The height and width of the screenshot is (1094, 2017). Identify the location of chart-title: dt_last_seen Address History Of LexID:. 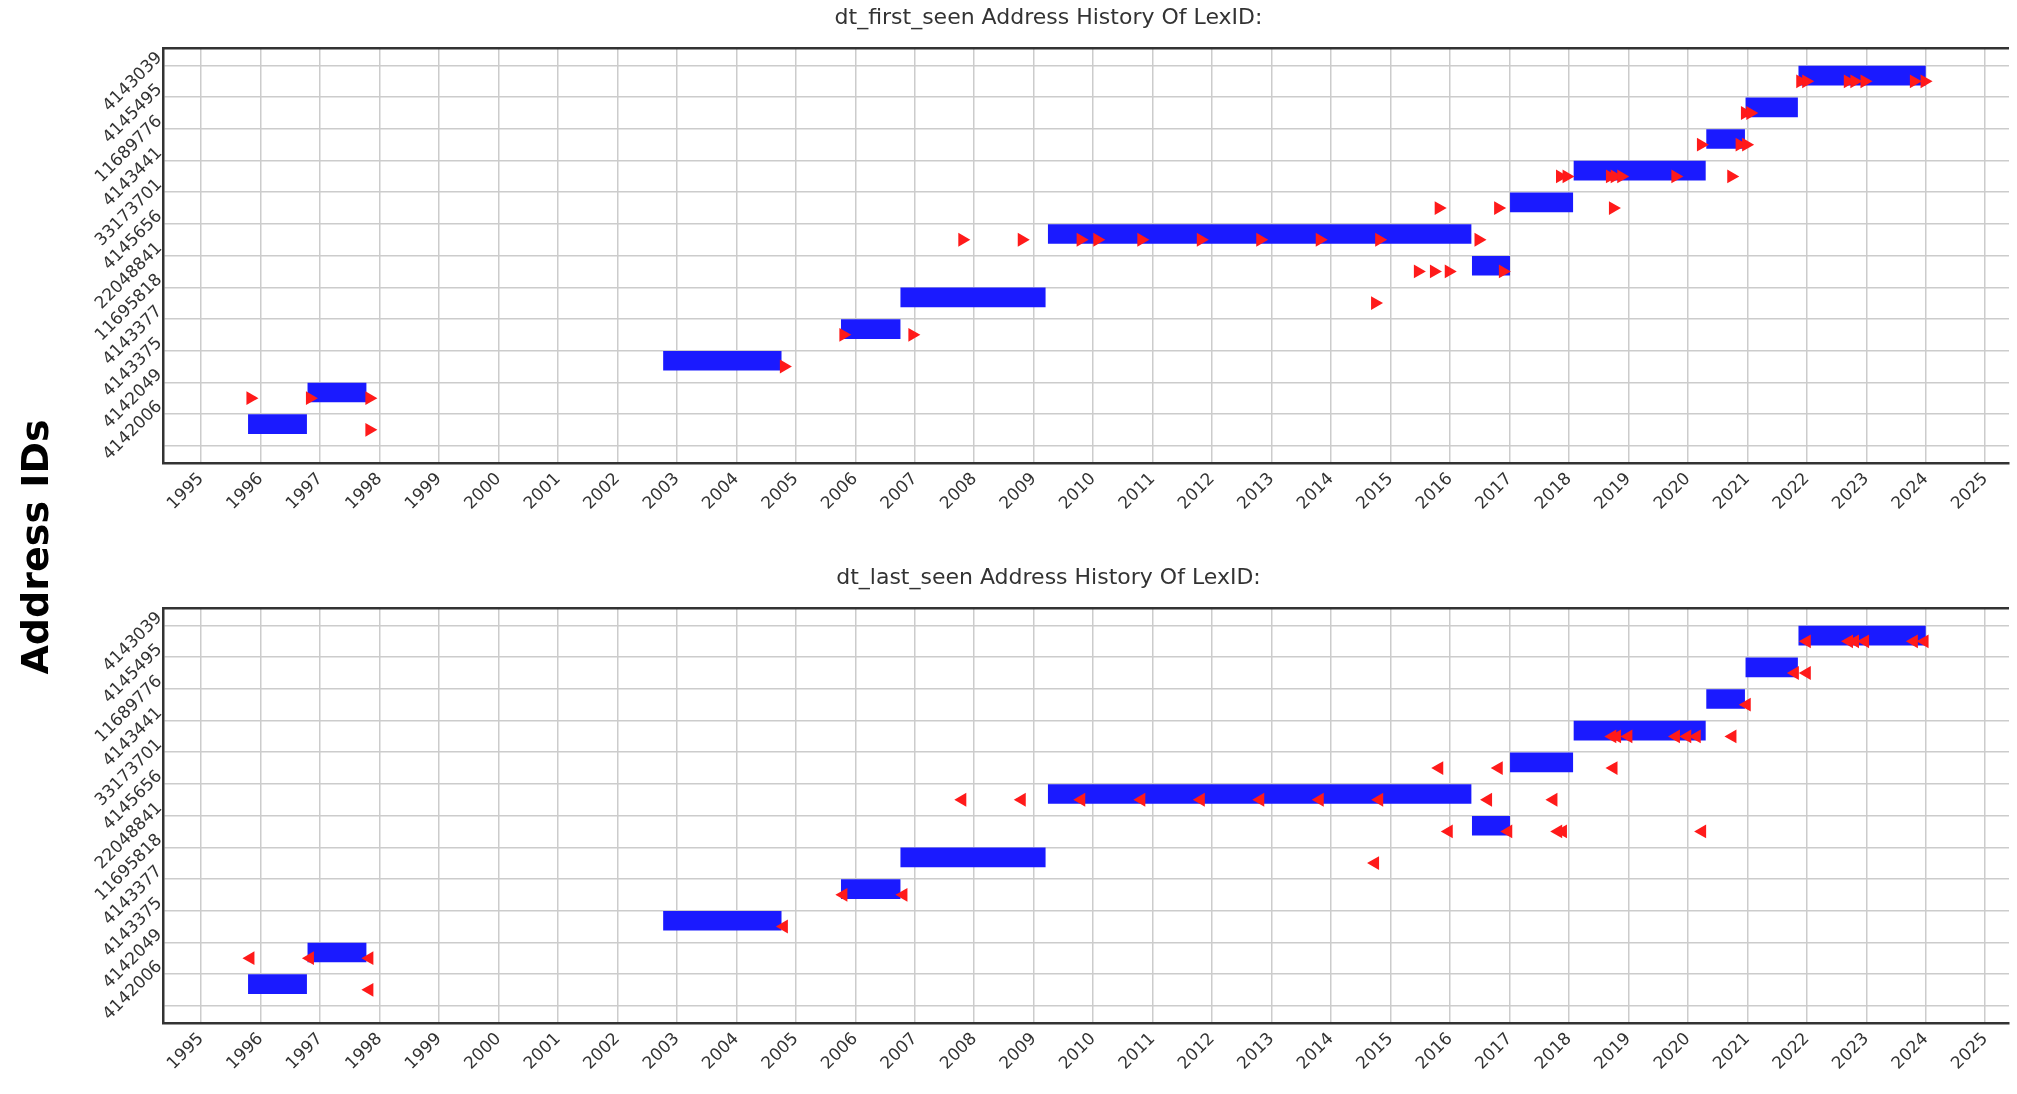
(1048, 576).